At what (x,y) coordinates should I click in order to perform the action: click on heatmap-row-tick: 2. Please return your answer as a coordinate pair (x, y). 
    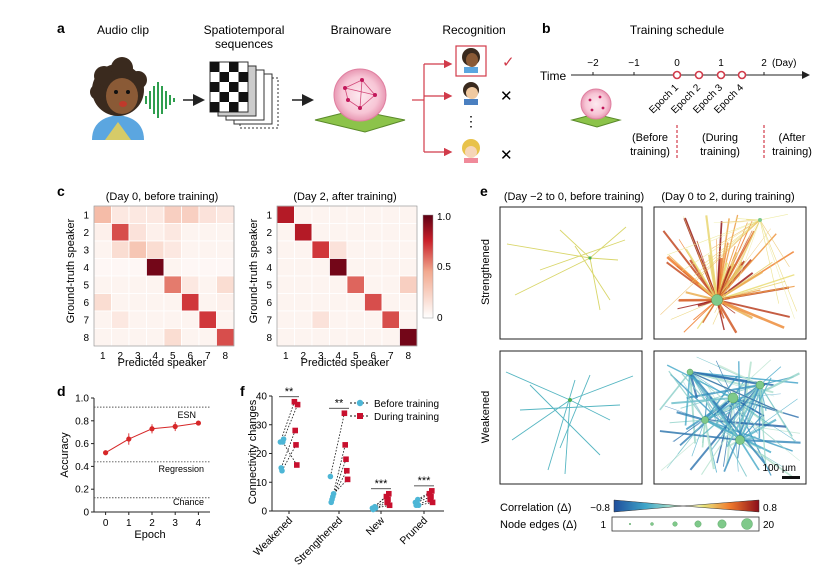
    Looking at the image, I should click on (269, 233).